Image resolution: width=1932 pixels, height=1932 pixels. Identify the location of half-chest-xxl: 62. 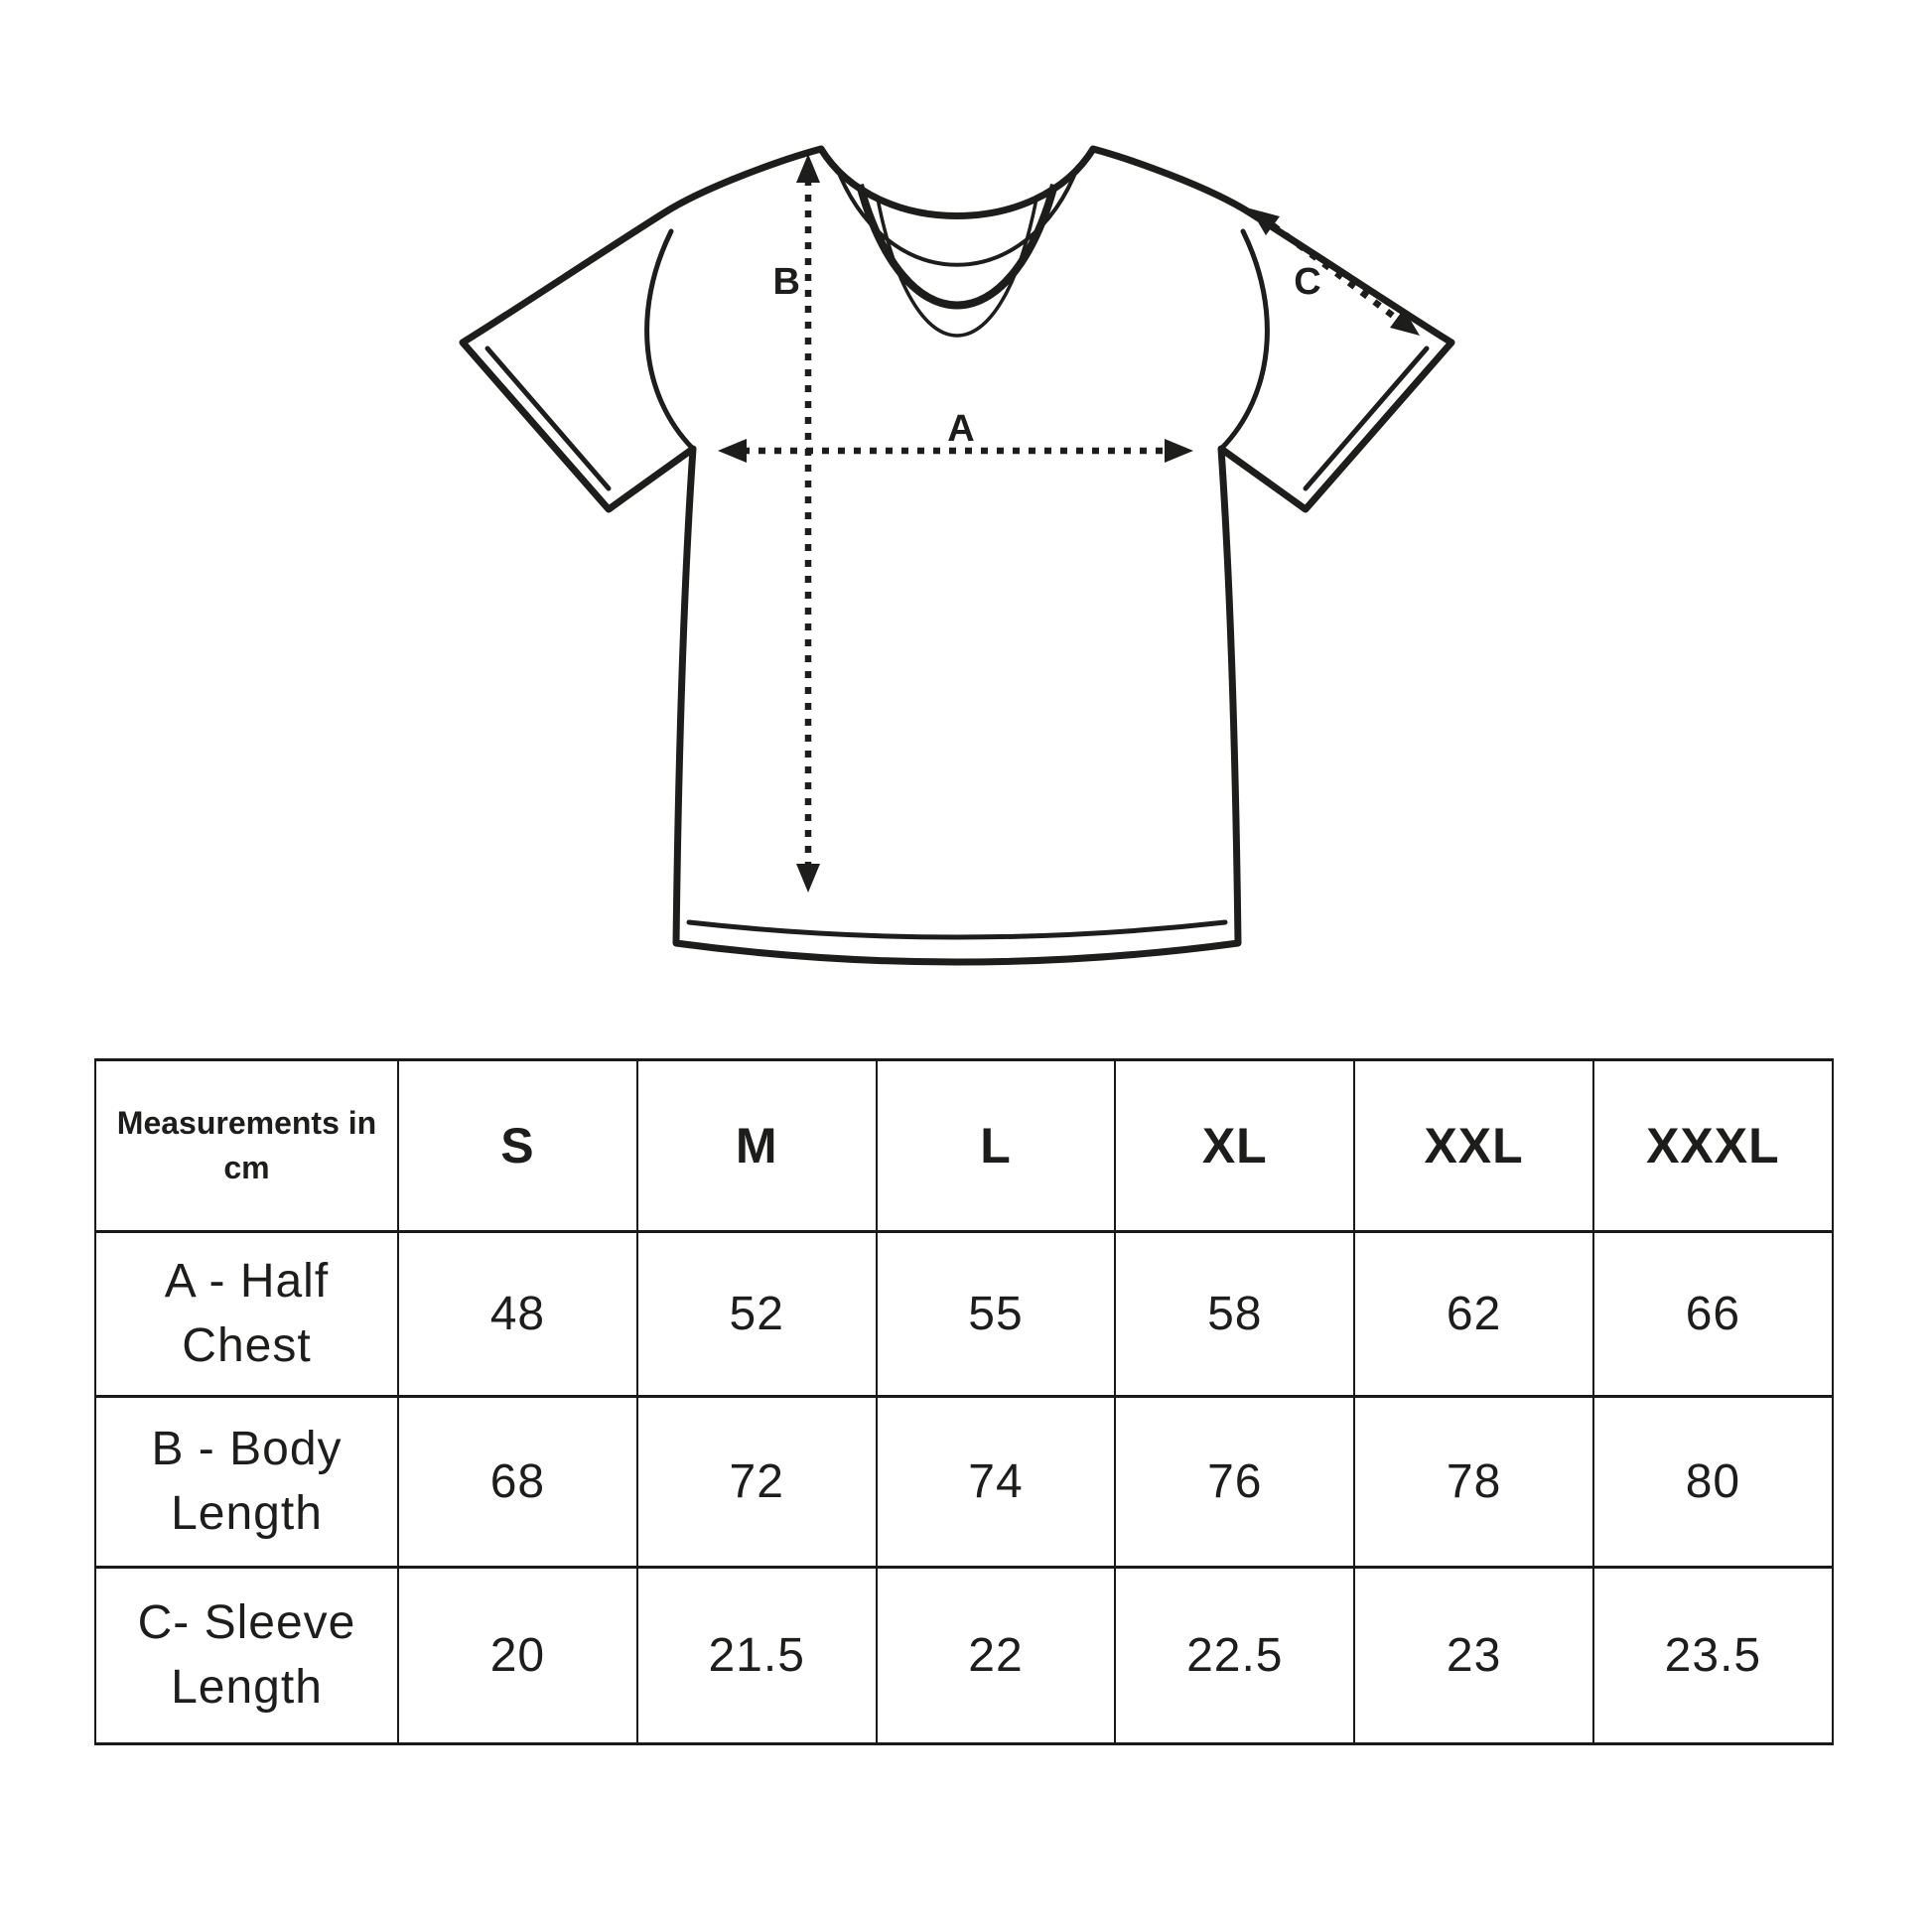
(1473, 1314).